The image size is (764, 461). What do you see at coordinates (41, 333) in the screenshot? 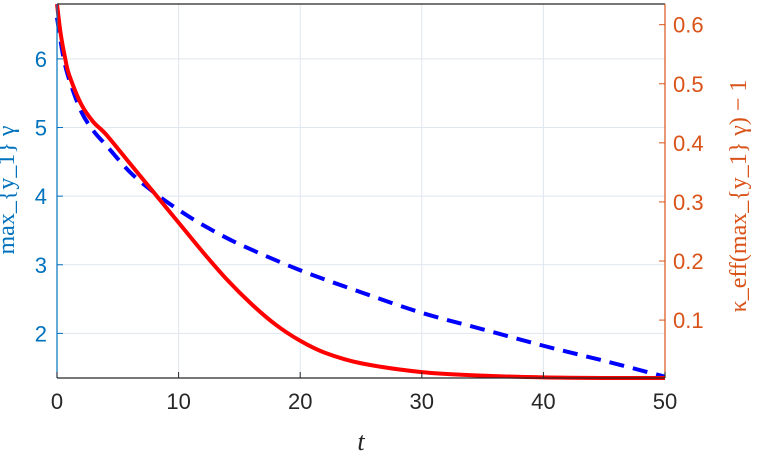
I see `y-left-tick-label: 2` at bounding box center [41, 333].